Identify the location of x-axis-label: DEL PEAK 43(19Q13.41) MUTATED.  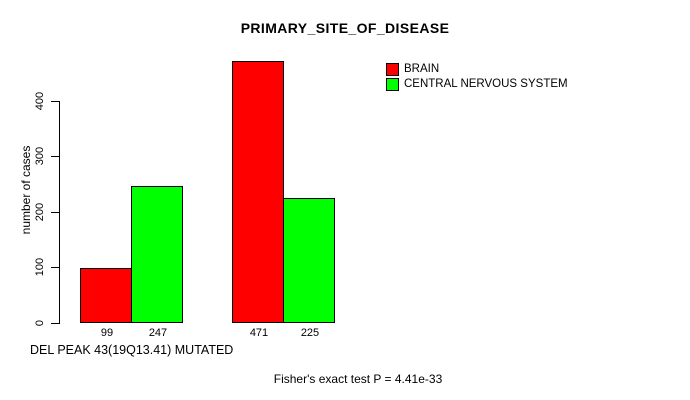
(132, 350).